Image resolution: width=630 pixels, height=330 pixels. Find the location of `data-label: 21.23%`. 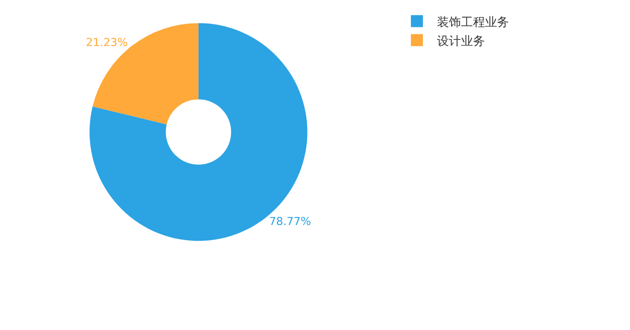

data-label: 21.23% is located at coordinates (107, 42).